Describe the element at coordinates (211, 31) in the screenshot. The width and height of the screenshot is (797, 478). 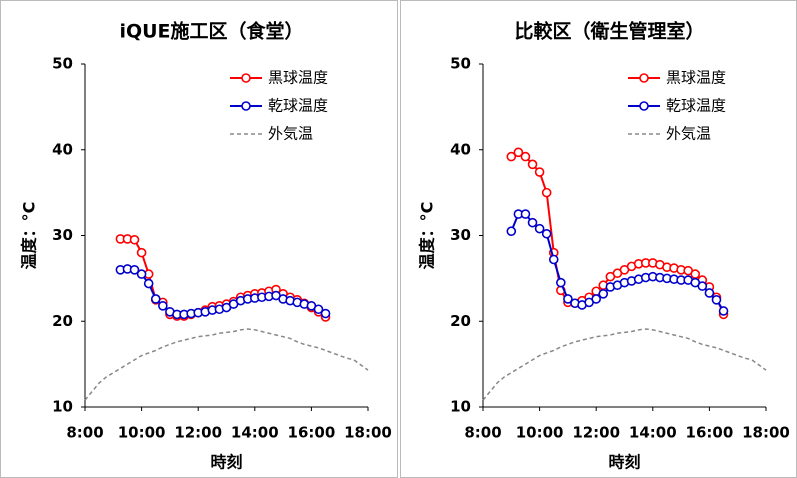
I see `chart-title: iQUE施工区（食堂）` at that location.